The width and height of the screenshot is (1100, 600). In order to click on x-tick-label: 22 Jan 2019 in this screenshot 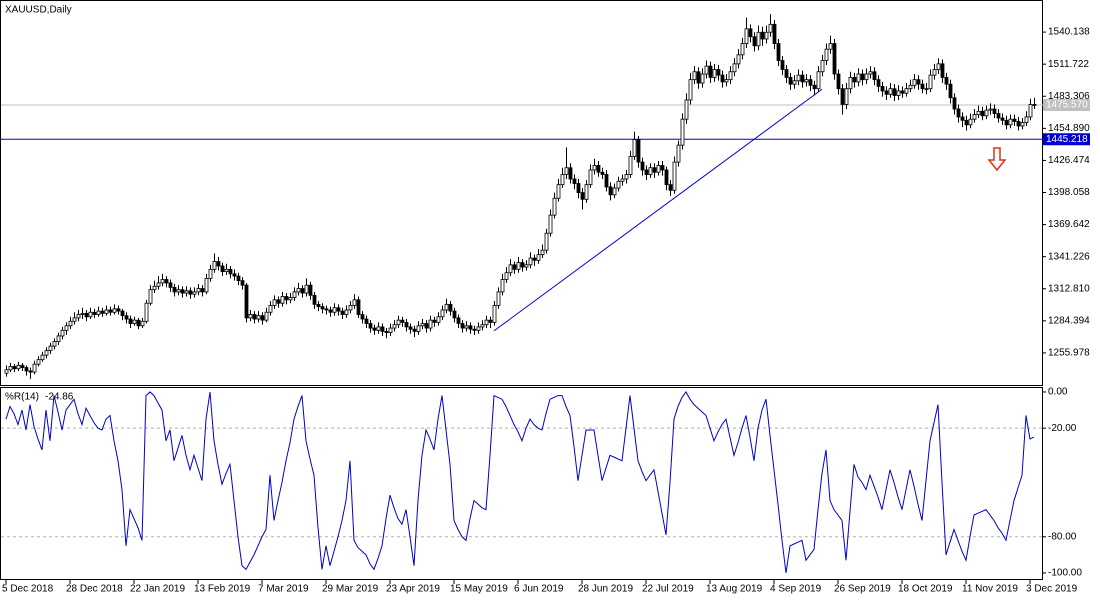, I will do `click(157, 589)`.